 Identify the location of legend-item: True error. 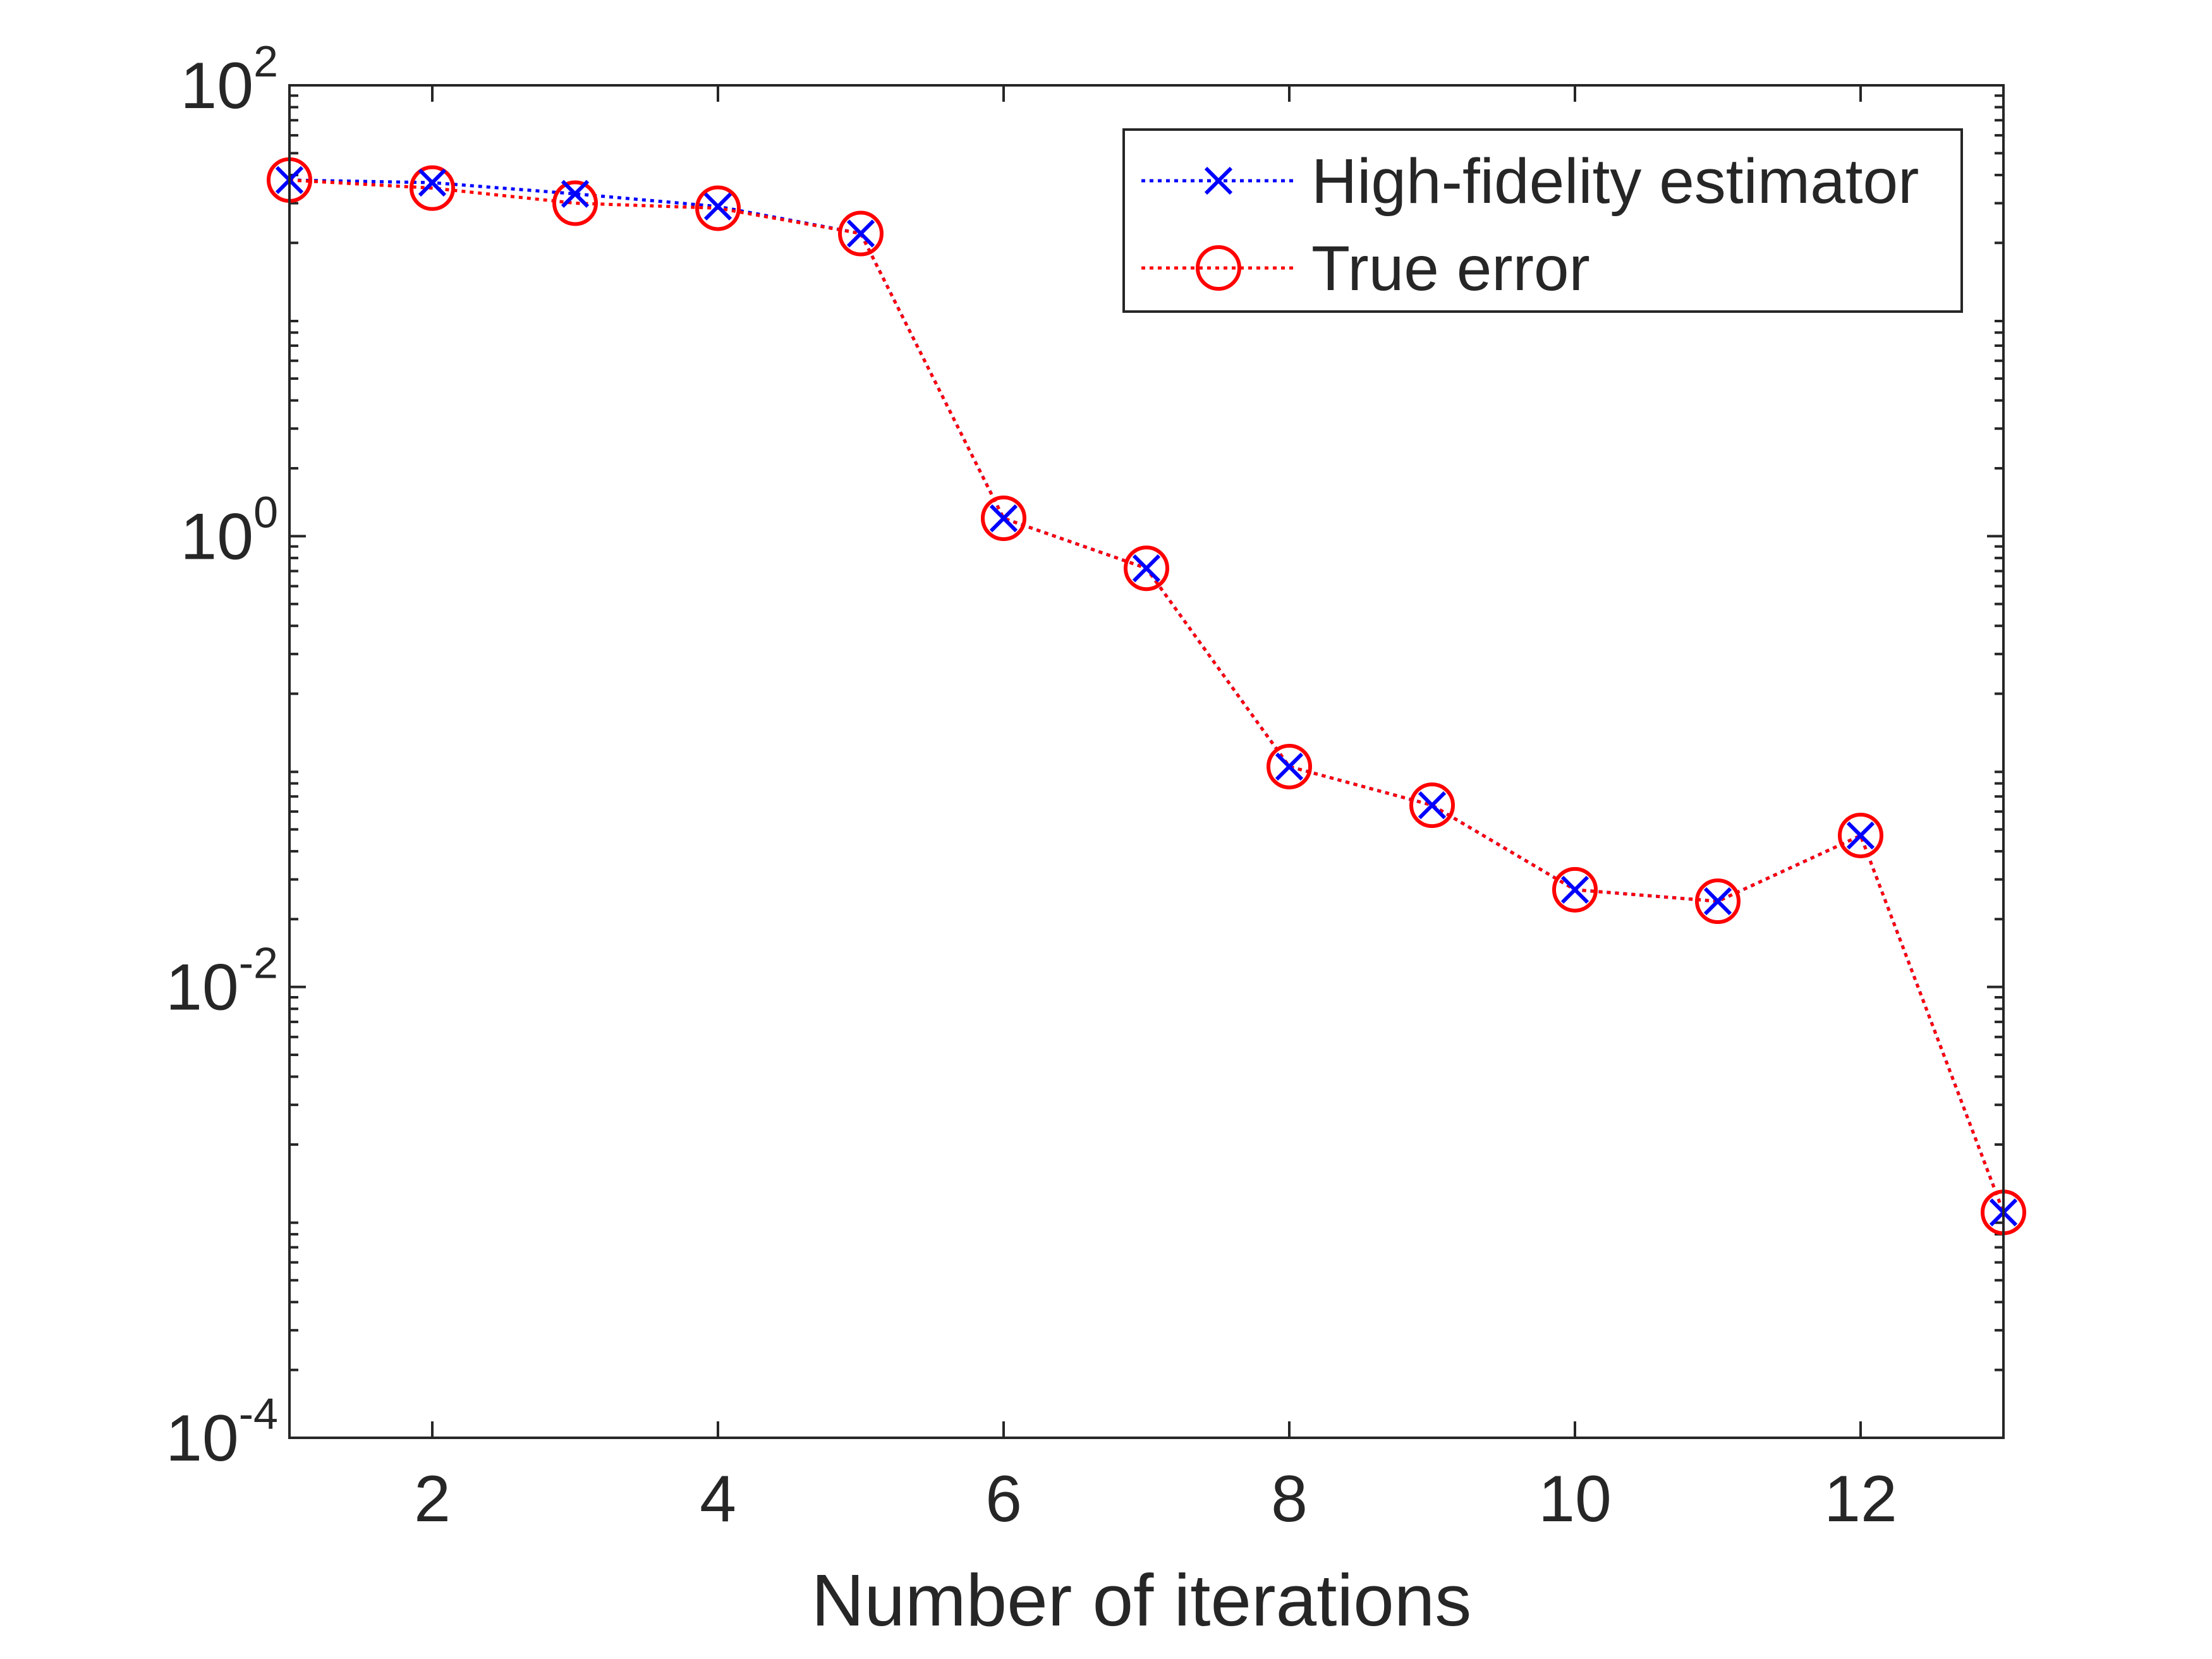
(1365, 268).